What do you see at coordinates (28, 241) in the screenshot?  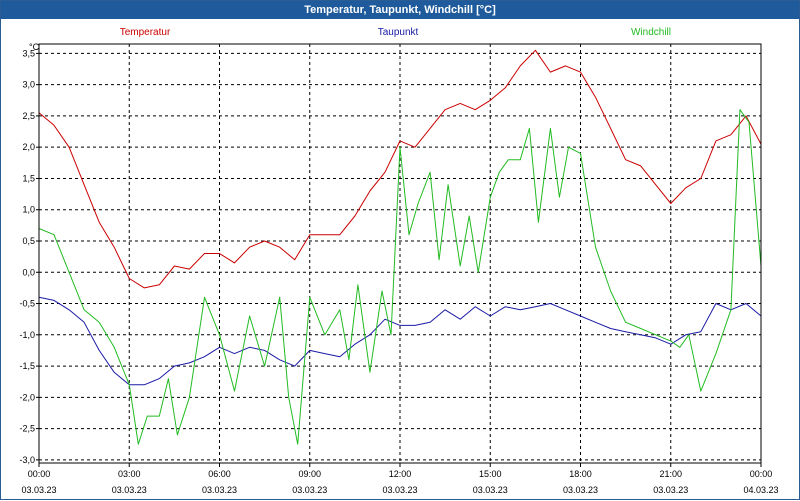 I see `y-tick-label: 0,5` at bounding box center [28, 241].